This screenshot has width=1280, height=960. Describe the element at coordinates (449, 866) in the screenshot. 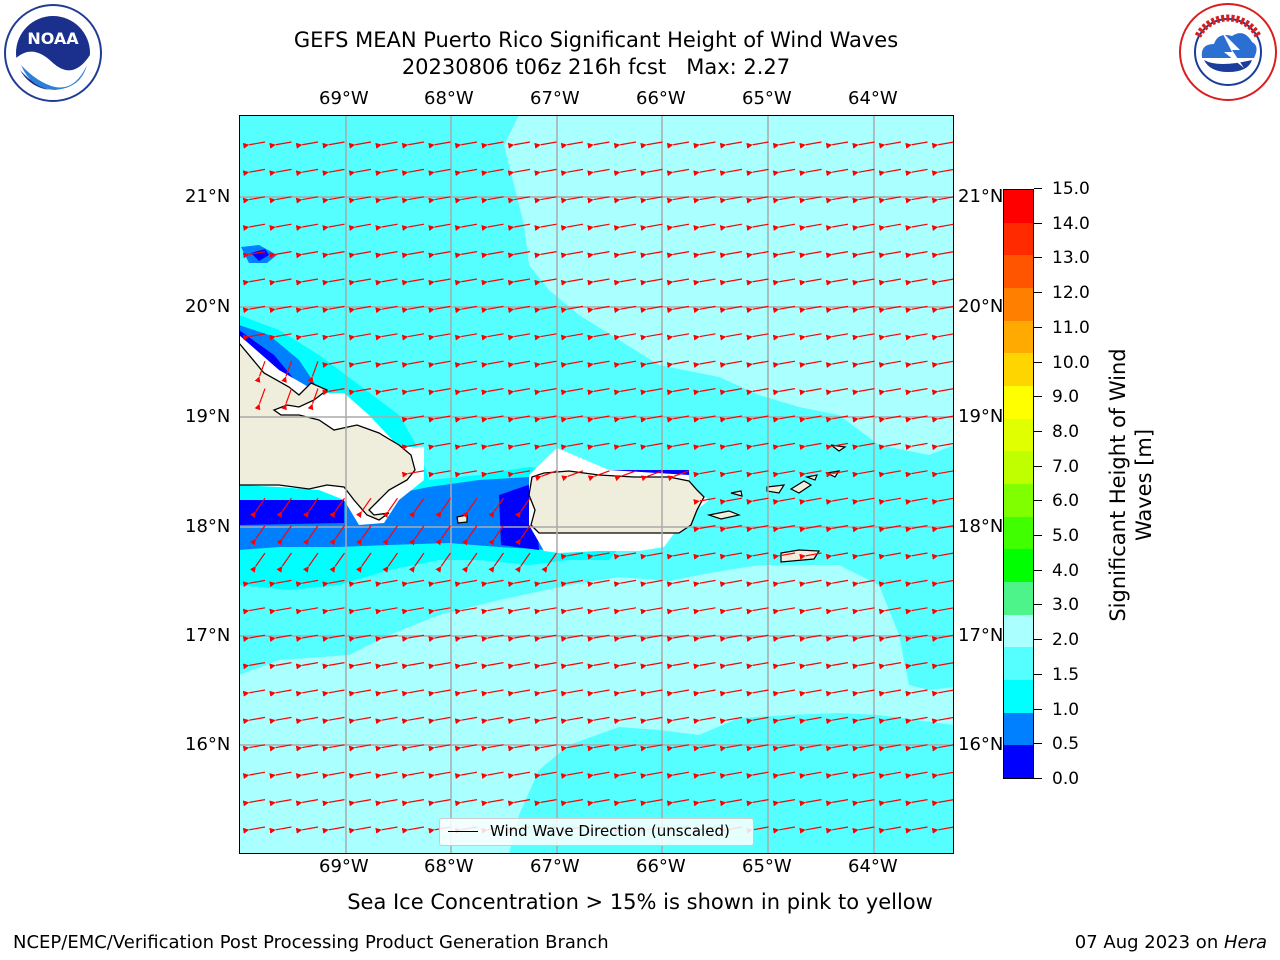

I see `lon-label-bottom: 68°W` at that location.